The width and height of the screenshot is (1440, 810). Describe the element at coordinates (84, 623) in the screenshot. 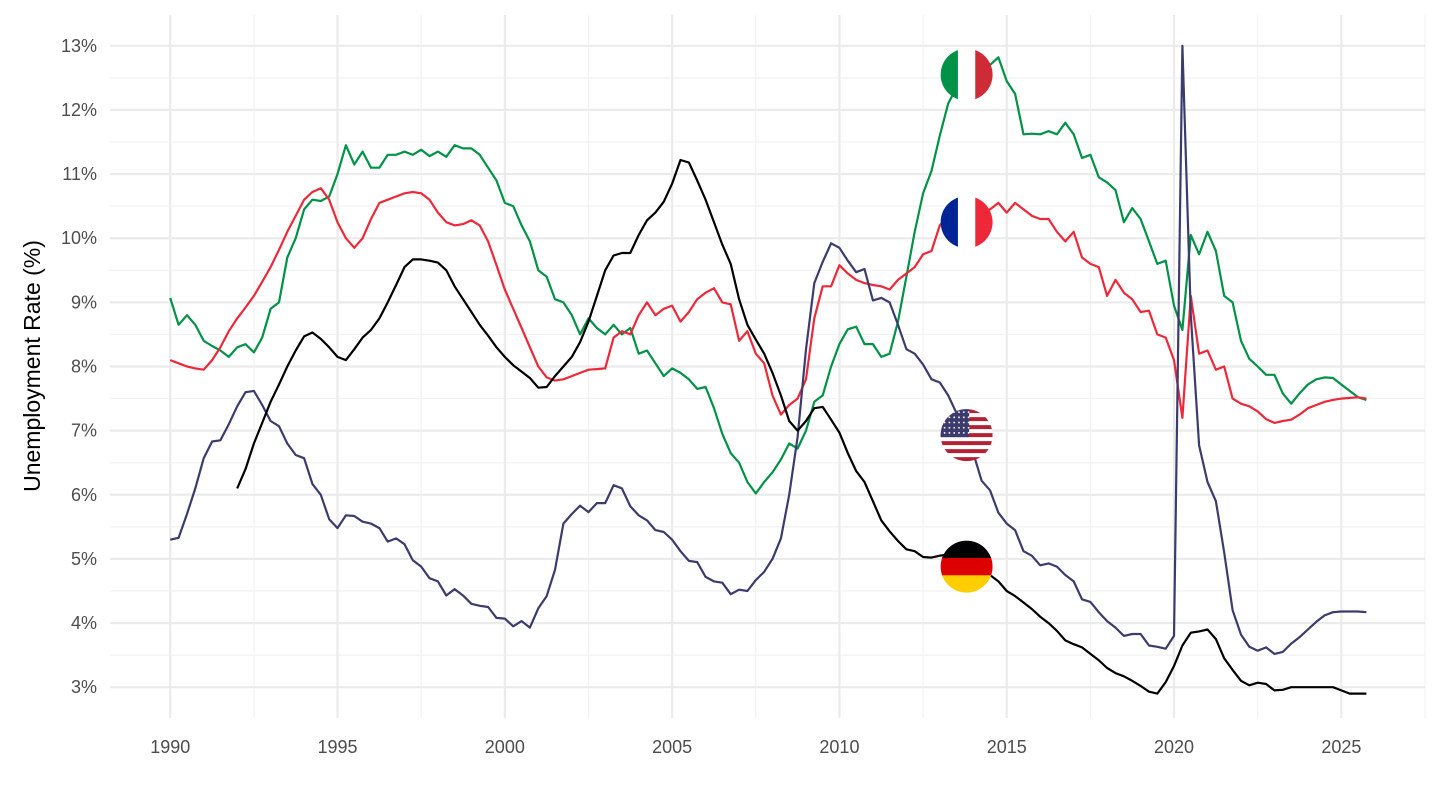

I see `y-tick-label: 4%` at that location.